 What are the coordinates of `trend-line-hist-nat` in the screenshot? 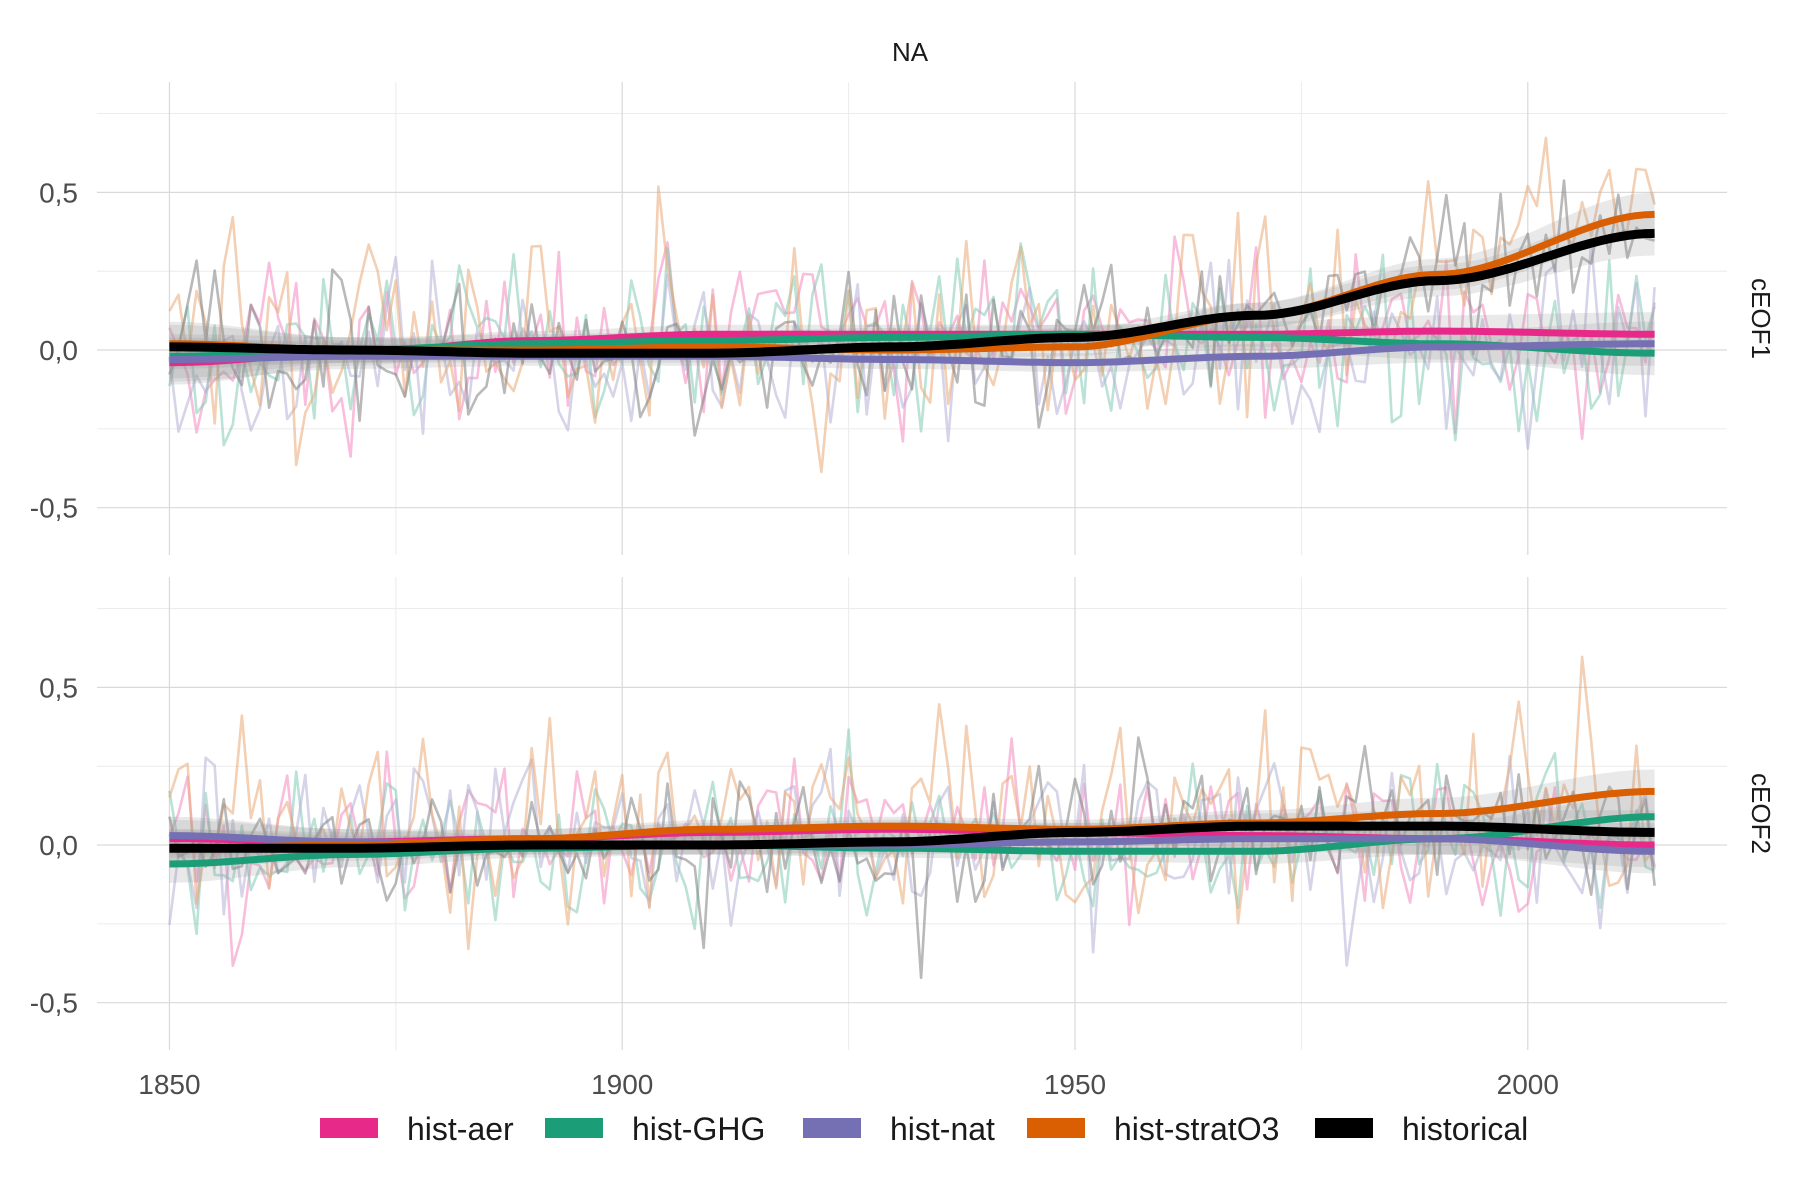 It's located at (912, 353).